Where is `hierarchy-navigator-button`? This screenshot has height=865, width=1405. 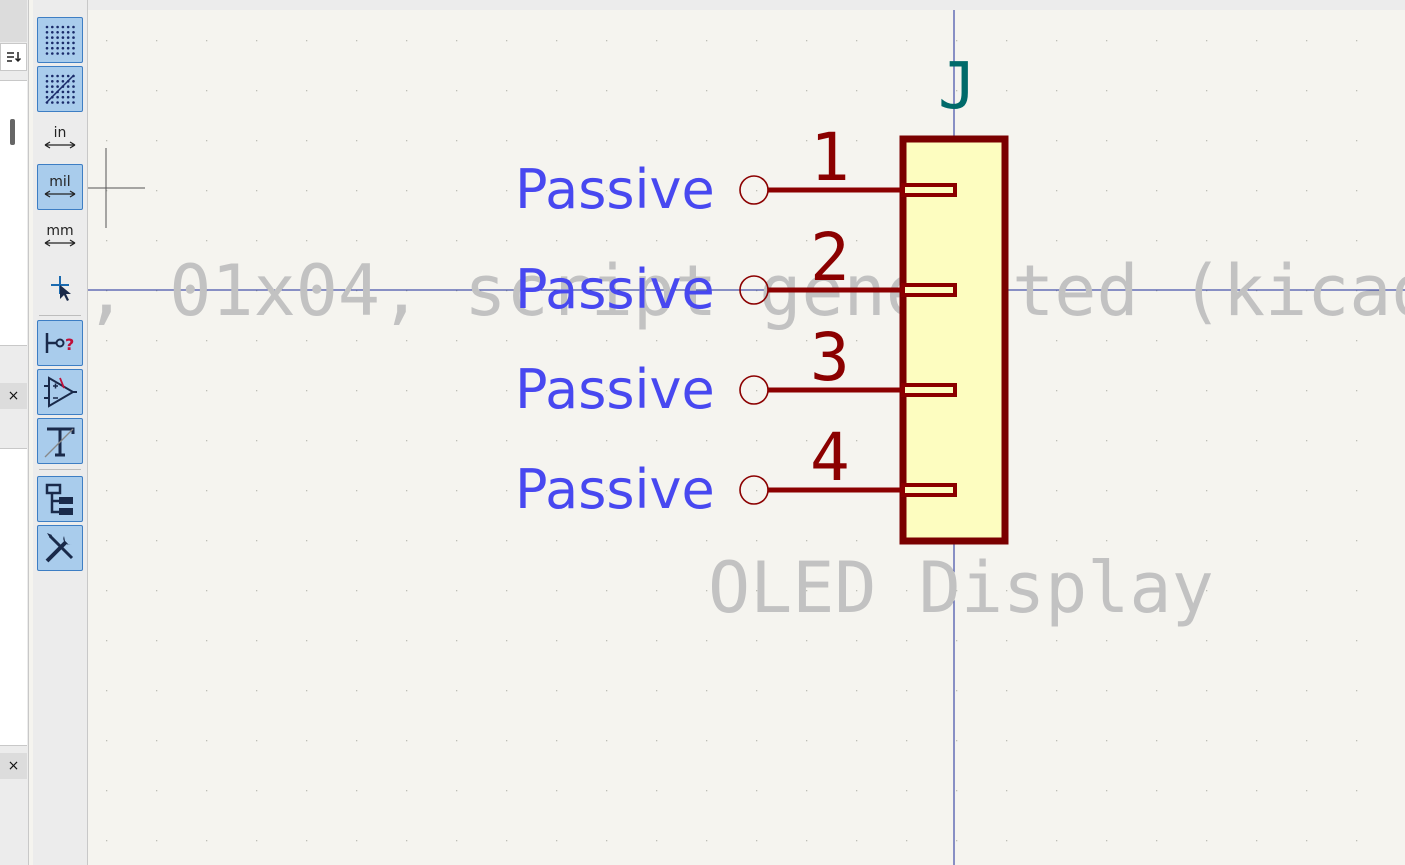 hierarchy-navigator-button is located at coordinates (60, 499).